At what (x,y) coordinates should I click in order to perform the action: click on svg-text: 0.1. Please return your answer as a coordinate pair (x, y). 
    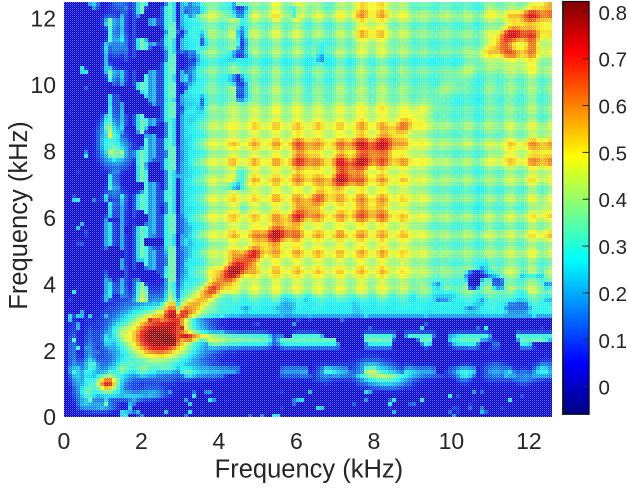
    Looking at the image, I should click on (613, 341).